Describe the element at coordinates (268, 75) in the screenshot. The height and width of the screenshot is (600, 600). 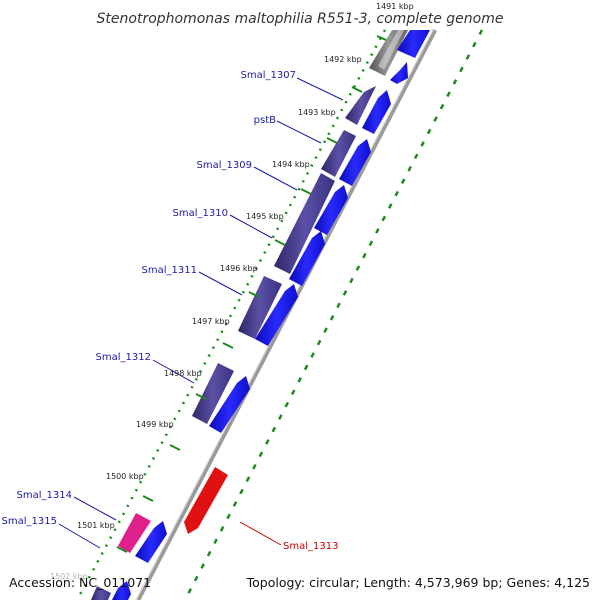
I see `gene-label-smal-1307: Smal_1307` at that location.